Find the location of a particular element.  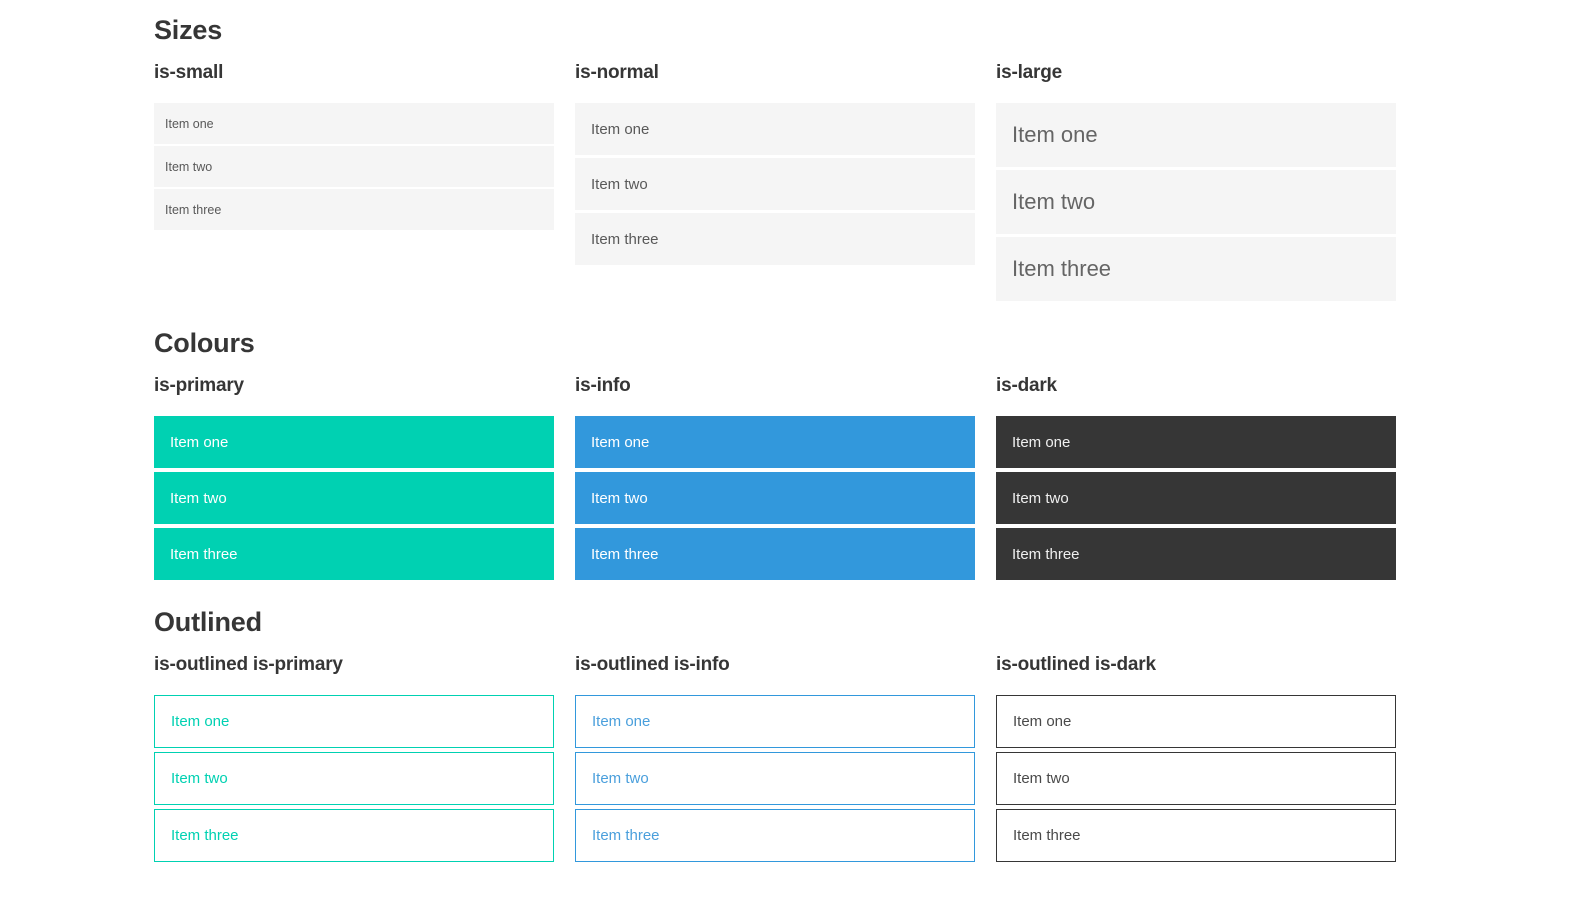

item-list-outlined-primary: Item one Item two Item three is located at coordinates (354, 778).